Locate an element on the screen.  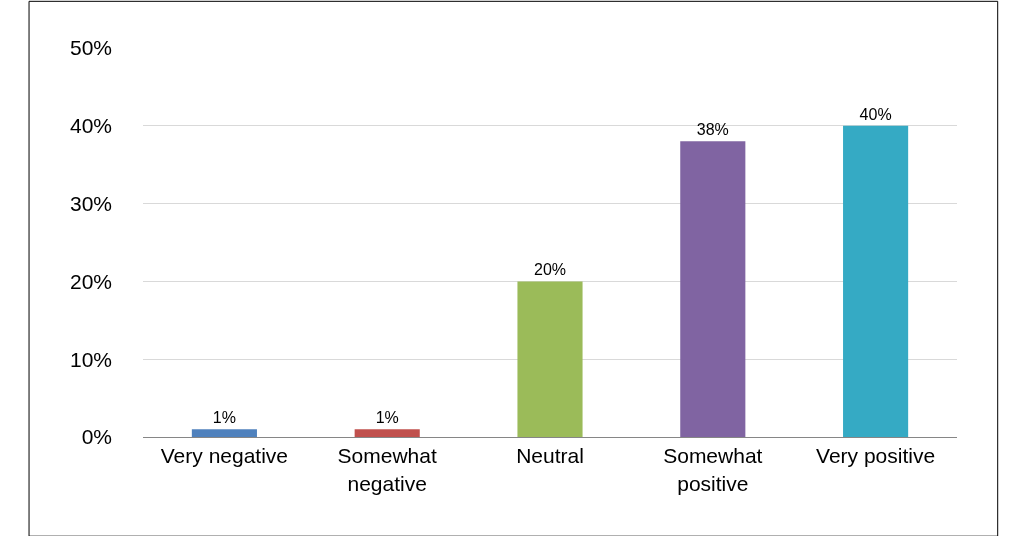
y-tick-label: 20% is located at coordinates (90, 281).